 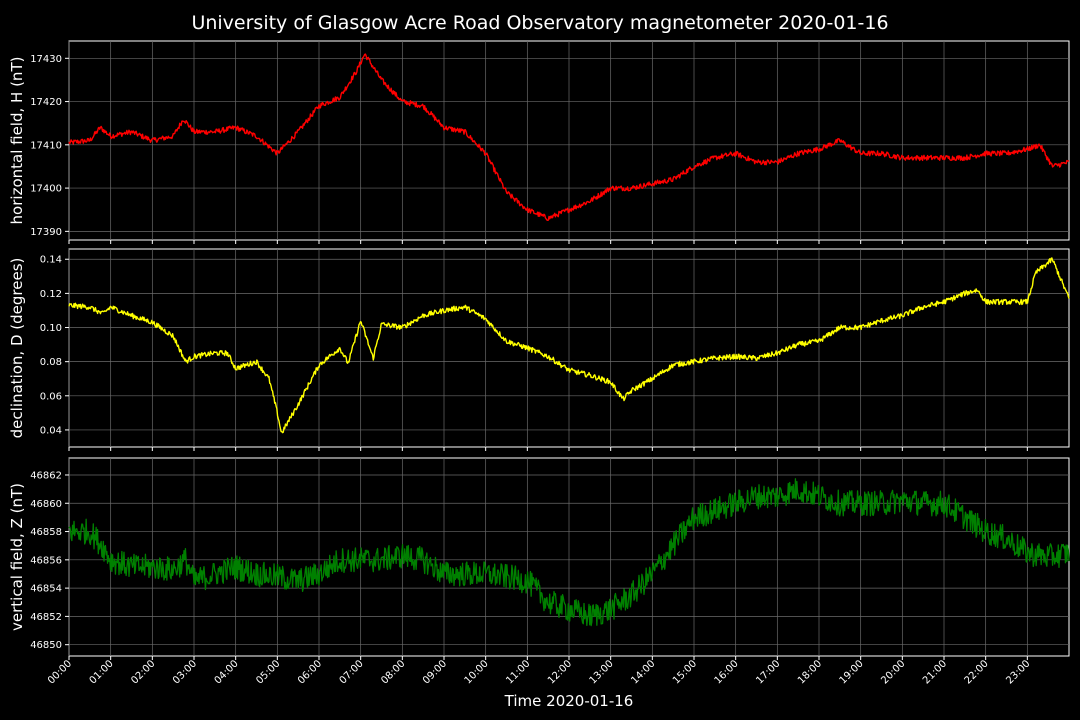 I want to click on y-axis-label-declination: declination, D (degrees), so click(x=17, y=348).